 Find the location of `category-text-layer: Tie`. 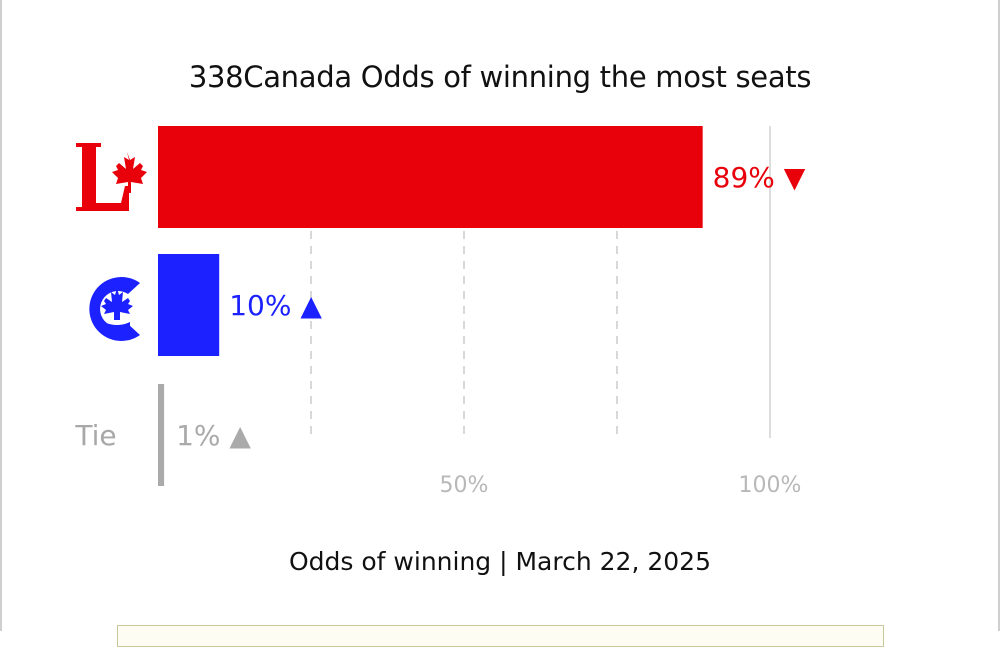

category-text-layer: Tie is located at coordinates (95, 435).